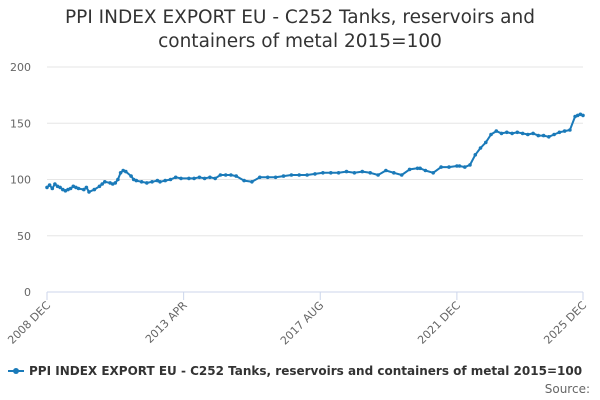 The width and height of the screenshot is (600, 400). Describe the element at coordinates (297, 323) in the screenshot. I see `x-axis-labels: 2008 DEC 2013 APR 2017 AUG 2021 DEC 2025 DEC` at that location.